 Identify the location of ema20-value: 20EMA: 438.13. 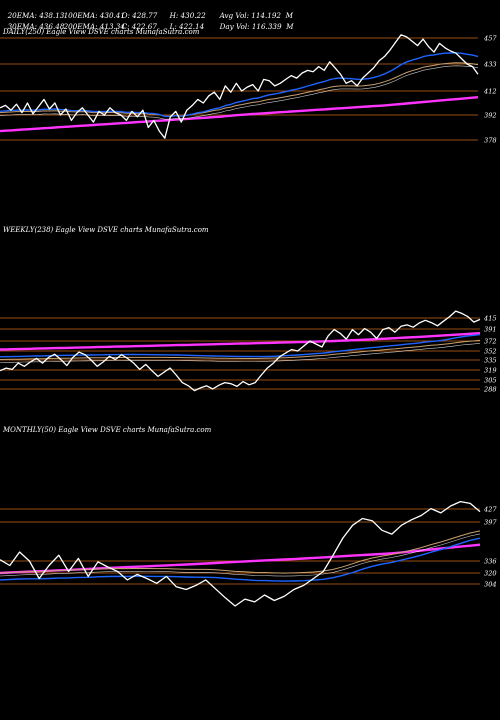
(36, 15).